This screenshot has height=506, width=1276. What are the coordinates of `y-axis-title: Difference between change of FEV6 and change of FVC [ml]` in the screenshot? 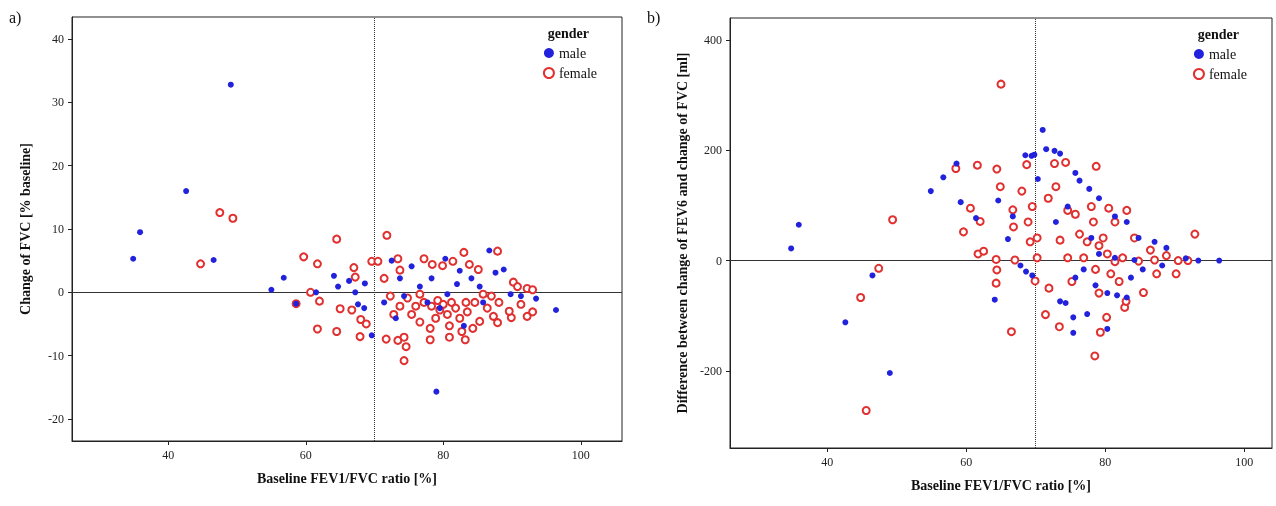 It's located at (682, 233).